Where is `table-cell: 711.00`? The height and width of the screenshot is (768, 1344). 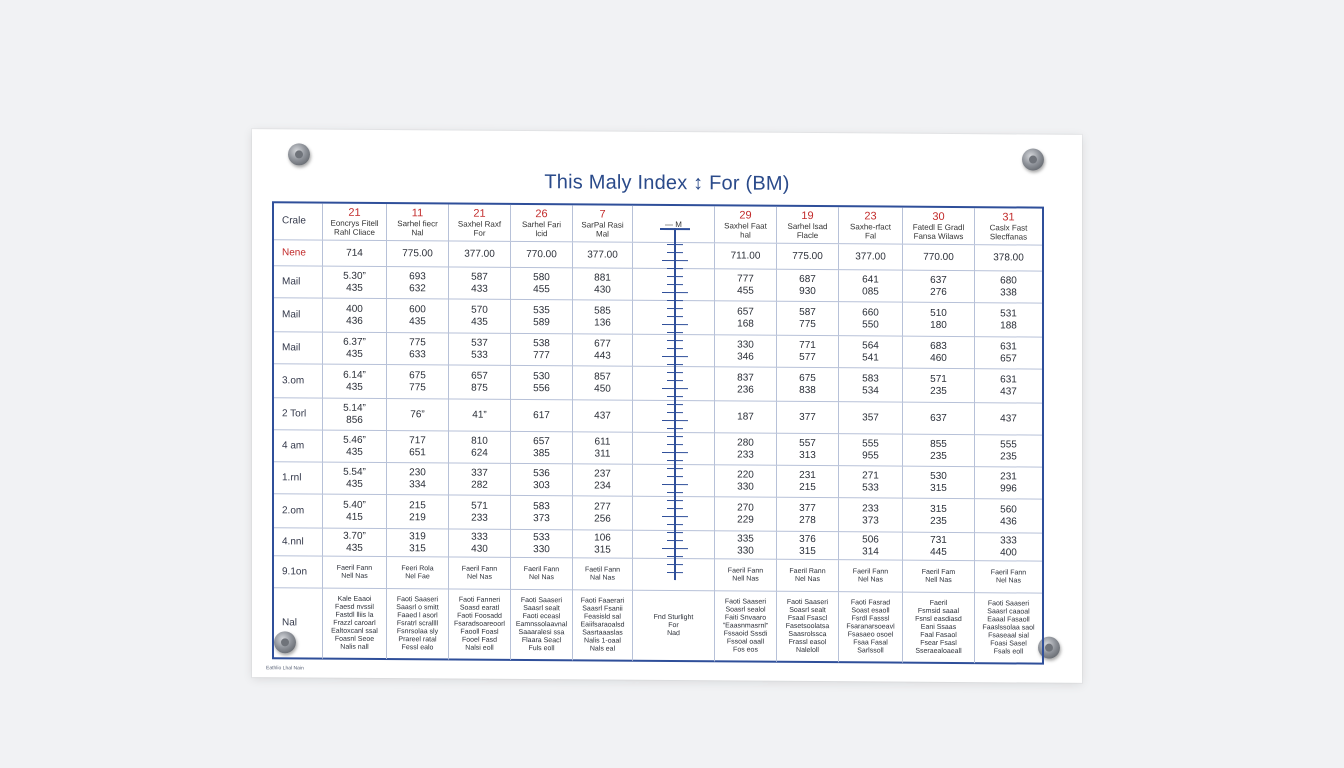 table-cell: 711.00 is located at coordinates (745, 256).